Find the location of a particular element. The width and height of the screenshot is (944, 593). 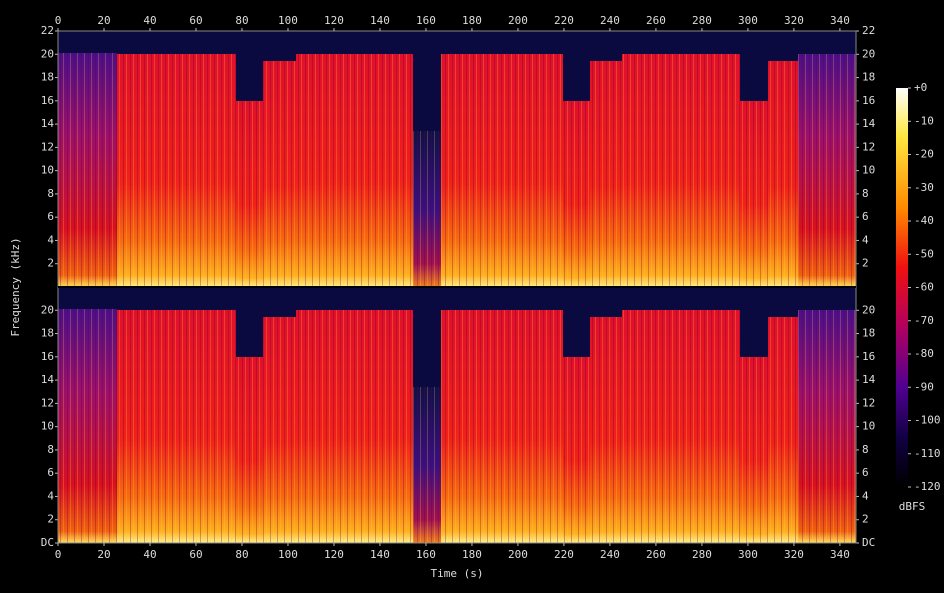

x-tick-label-top: 80 is located at coordinates (241, 20).